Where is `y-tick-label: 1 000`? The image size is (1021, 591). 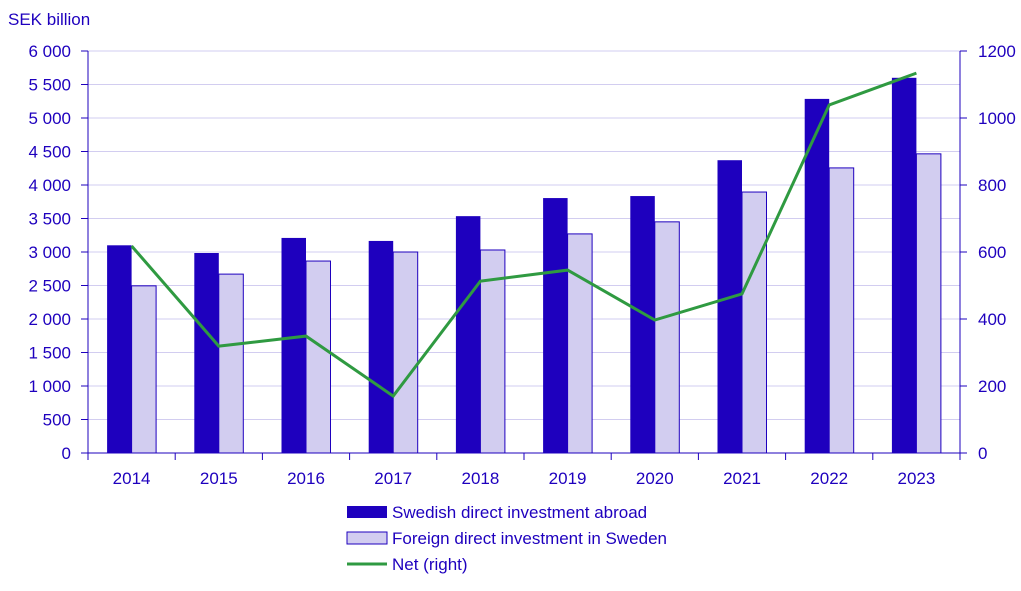 y-tick-label: 1 000 is located at coordinates (49, 386).